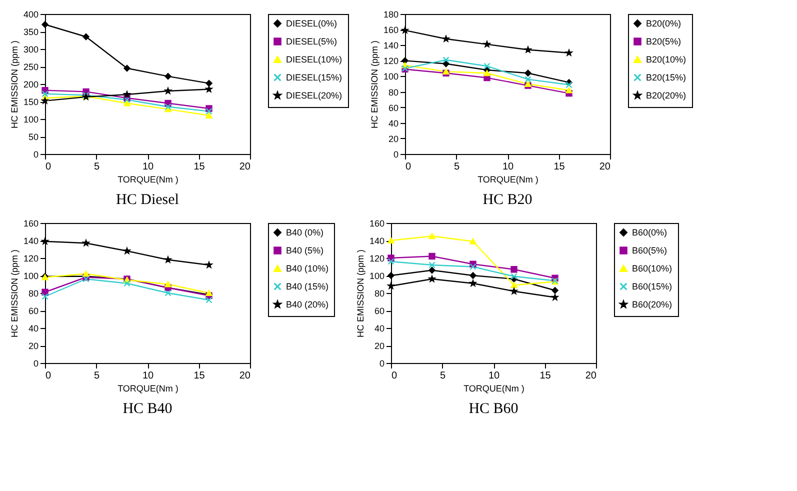  What do you see at coordinates (666, 77) in the screenshot?
I see `legend-label: B20(15%)` at bounding box center [666, 77].